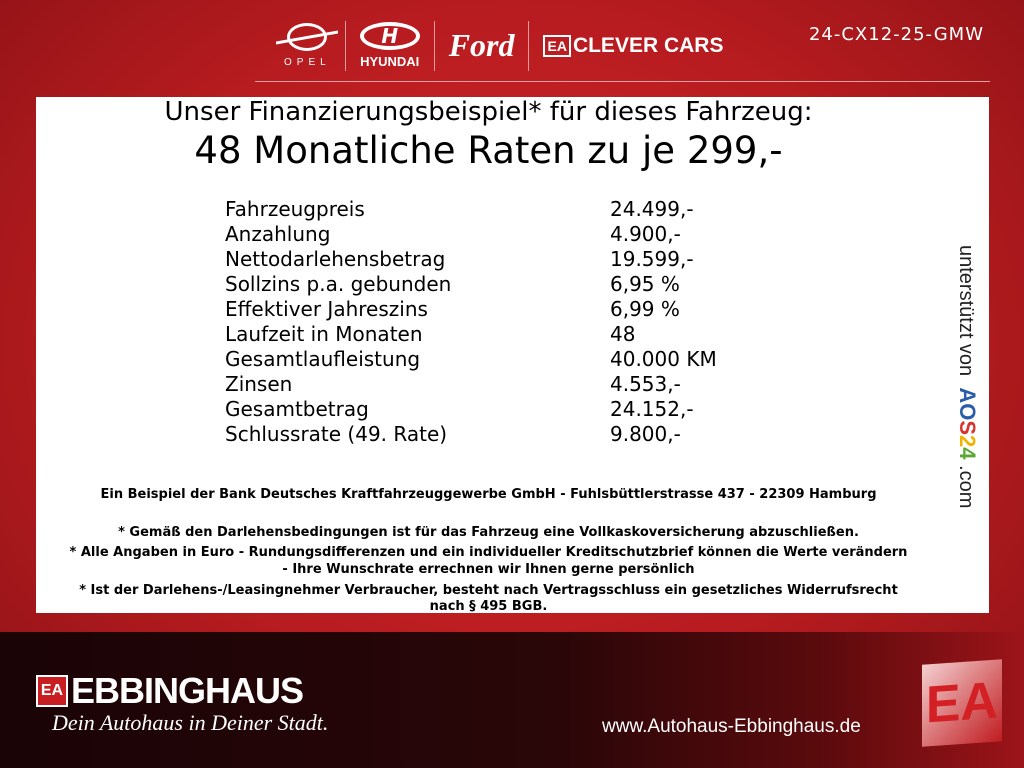  Describe the element at coordinates (471, 409) in the screenshot. I see `finance-row: Gesamtbetrag 24.152,-` at that location.